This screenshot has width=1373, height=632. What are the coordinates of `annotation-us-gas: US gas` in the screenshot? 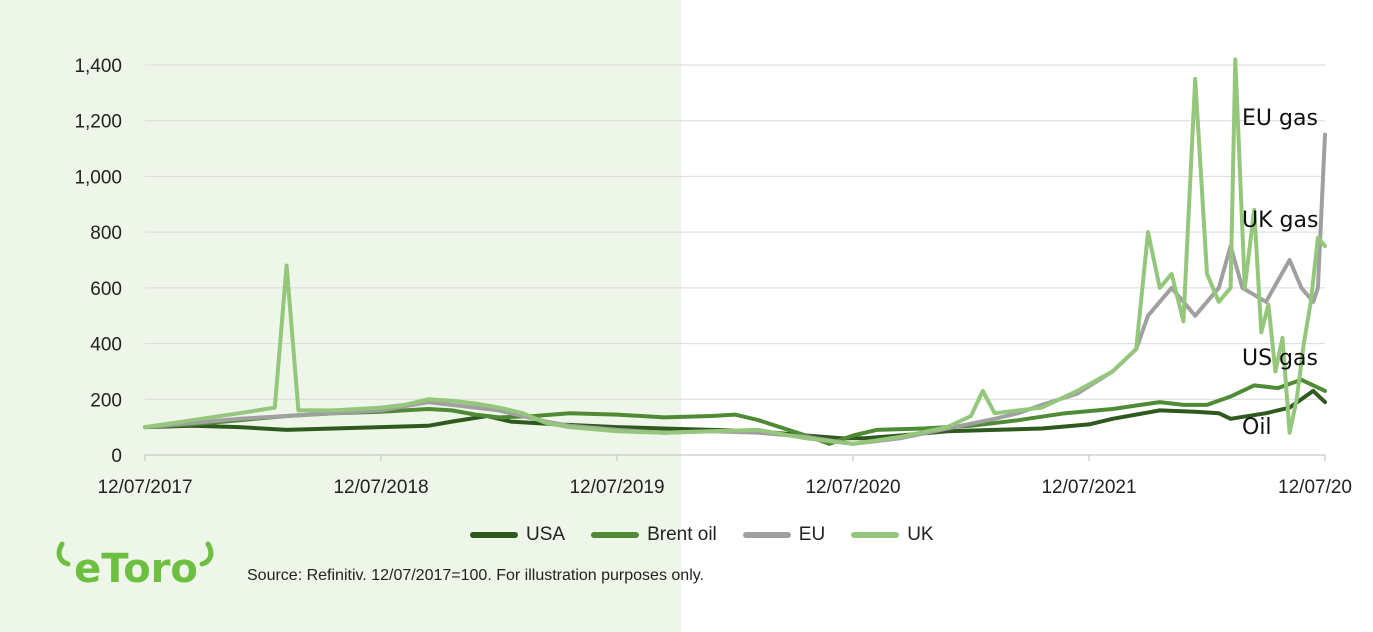 It's located at (1280, 358).